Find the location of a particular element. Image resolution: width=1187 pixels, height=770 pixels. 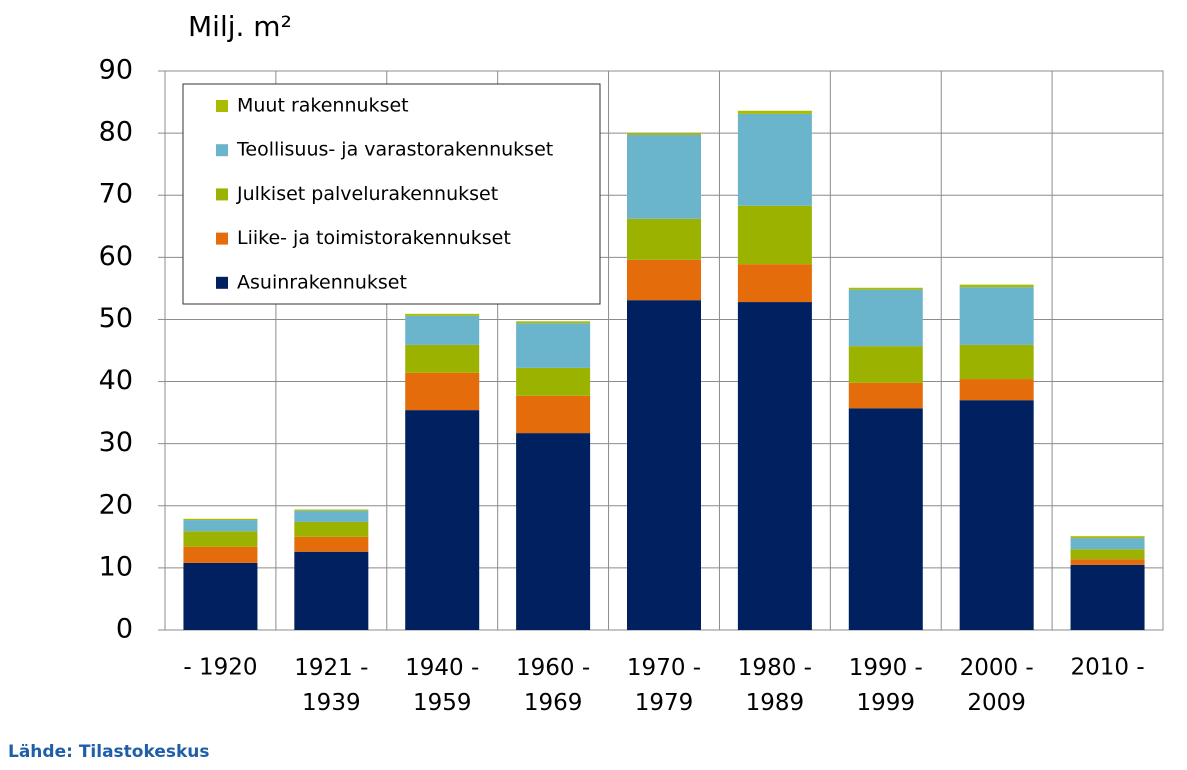

legend-label: Teollisuus- ja varastorakennukset is located at coordinates (394, 150).